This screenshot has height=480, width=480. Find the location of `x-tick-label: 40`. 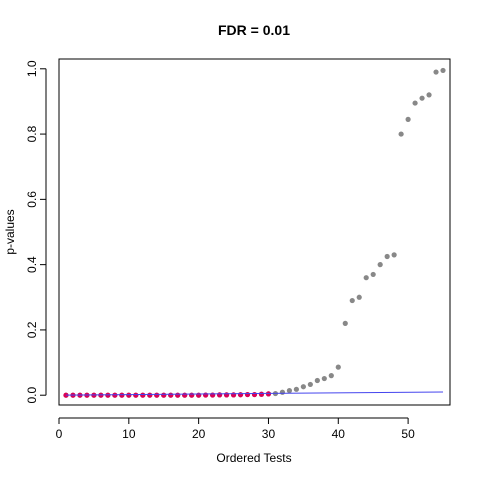

x-tick-label: 40 is located at coordinates (339, 434).